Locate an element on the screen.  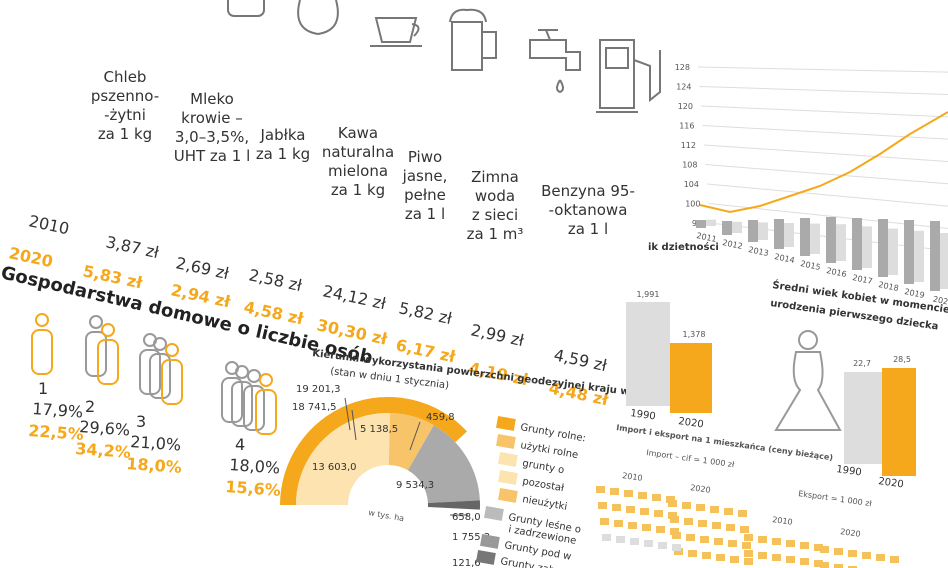
land-label: 459,8 is located at coordinates (440, 417).